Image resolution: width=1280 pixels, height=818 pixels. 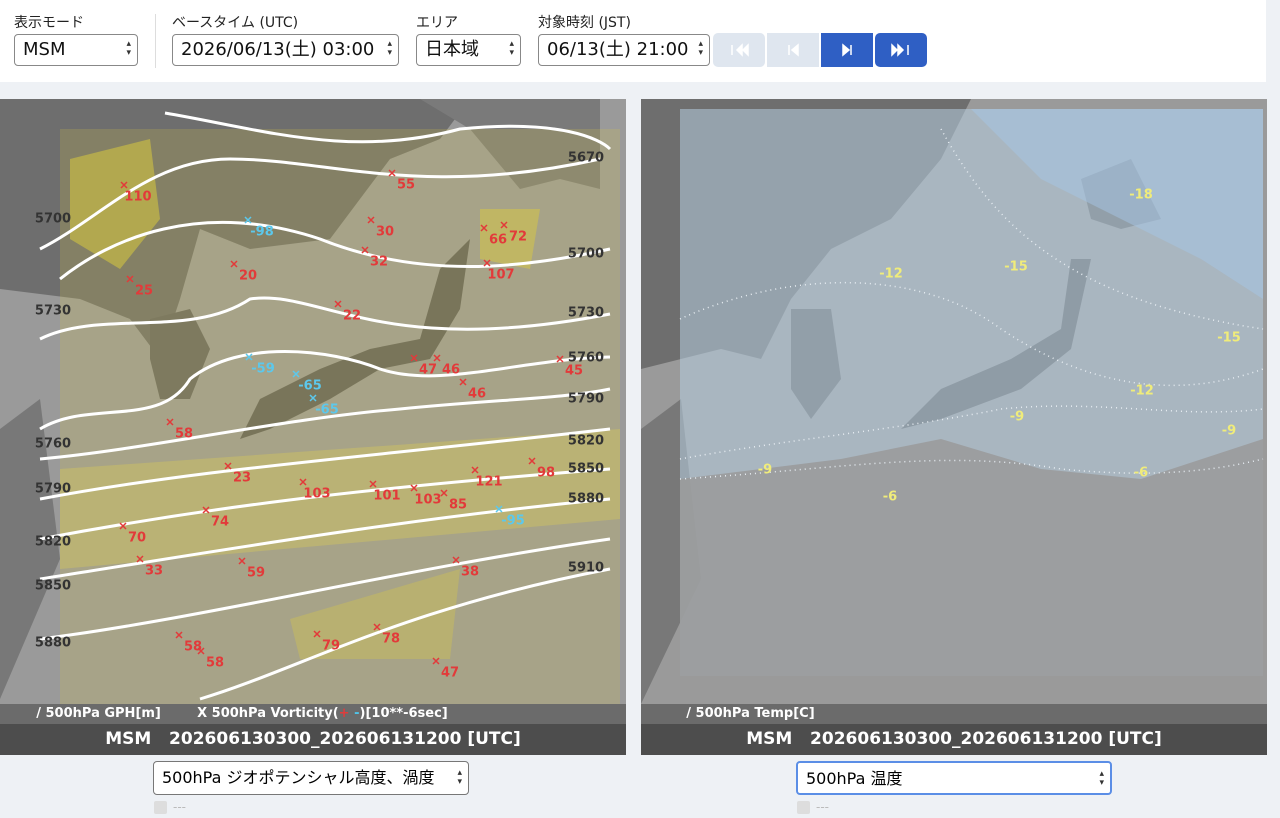 What do you see at coordinates (154, 571) in the screenshot?
I see `vorticity-label: 33` at bounding box center [154, 571].